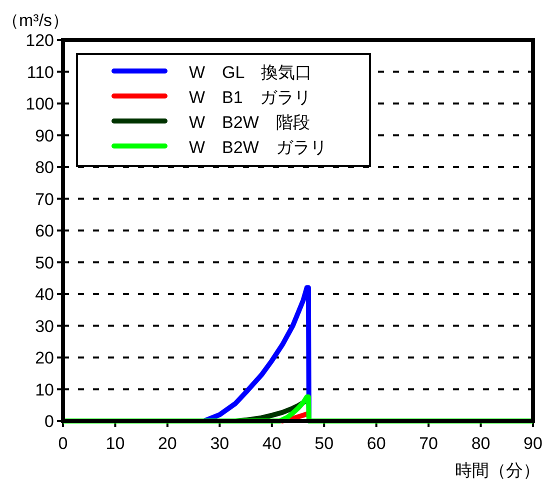 The width and height of the screenshot is (550, 487). Describe the element at coordinates (44, 294) in the screenshot. I see `y-tick-label: 40` at that location.